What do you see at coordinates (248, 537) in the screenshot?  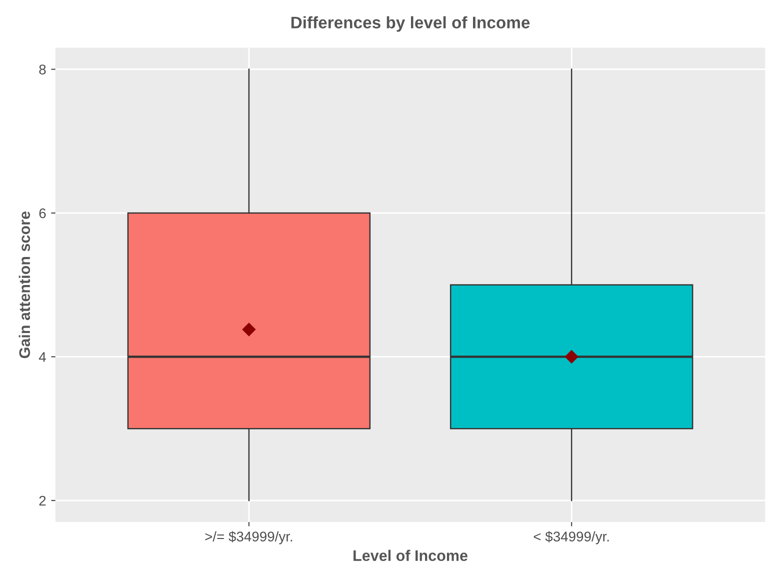 I see `x-tick-label: >/= $34999/yr.` at bounding box center [248, 537].